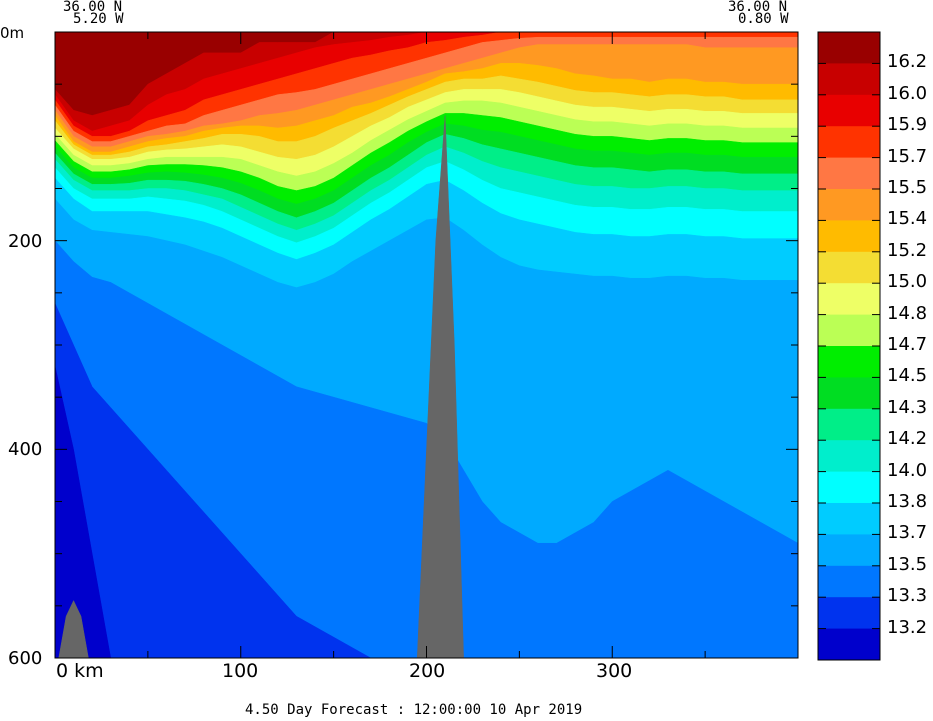 The image size is (933, 721). I want to click on colorbar-label: 15.7, so click(907, 156).